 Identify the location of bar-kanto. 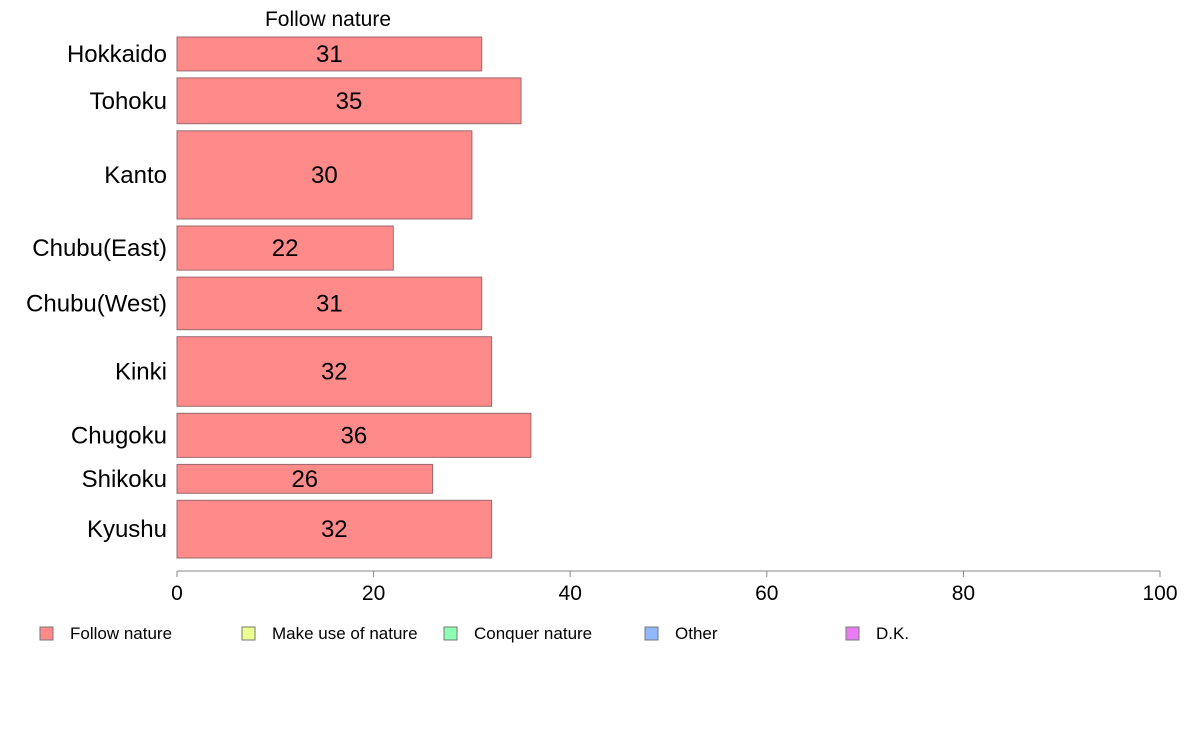
(324, 175).